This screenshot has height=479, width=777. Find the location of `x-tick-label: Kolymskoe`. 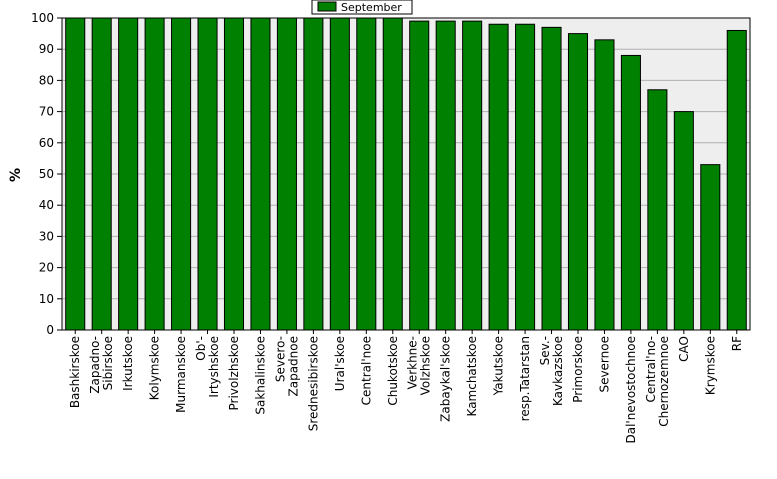

x-tick-label: Kolymskoe is located at coordinates (155, 368).